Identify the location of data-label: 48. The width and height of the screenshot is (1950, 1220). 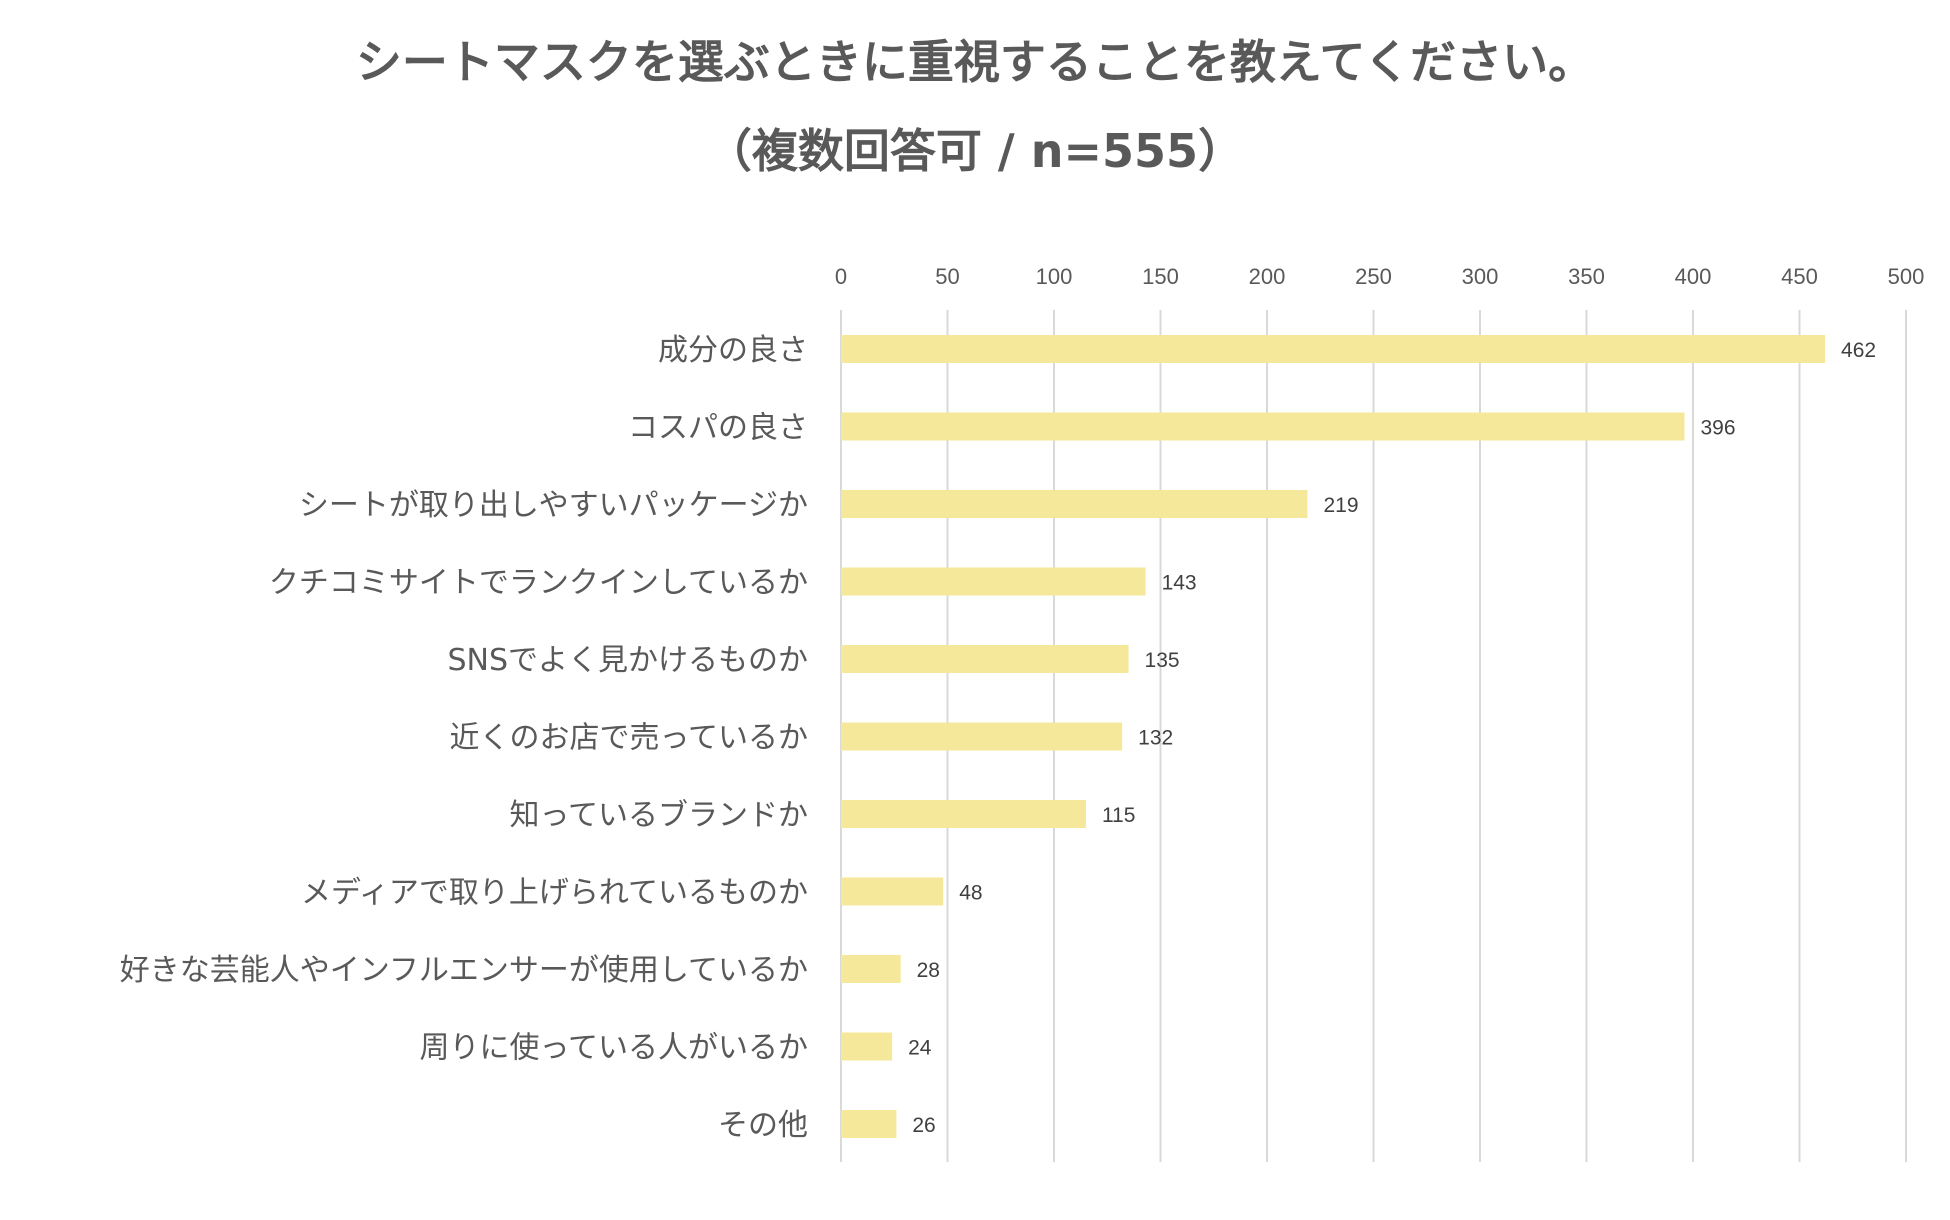
(970, 893).